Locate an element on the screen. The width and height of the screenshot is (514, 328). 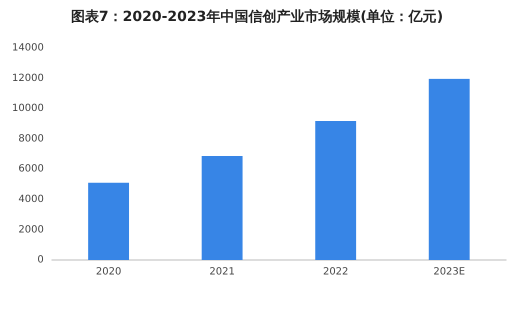
x-tick-label: 2020 is located at coordinates (109, 272).